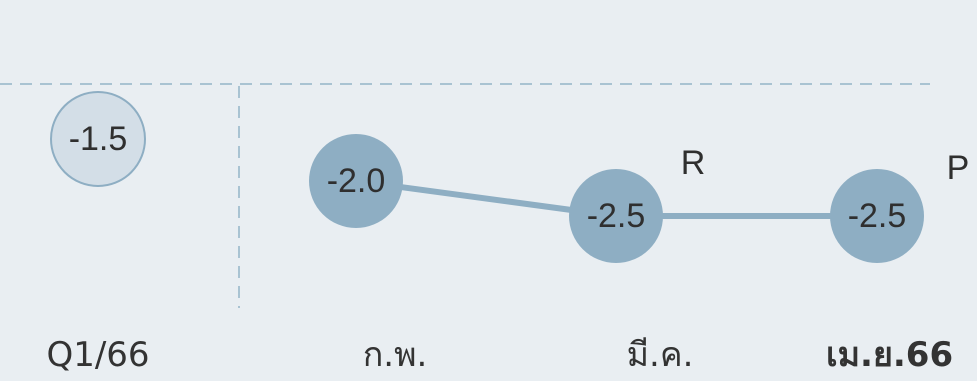  Describe the element at coordinates (958, 168) in the screenshot. I see `annotation-p: P` at that location.